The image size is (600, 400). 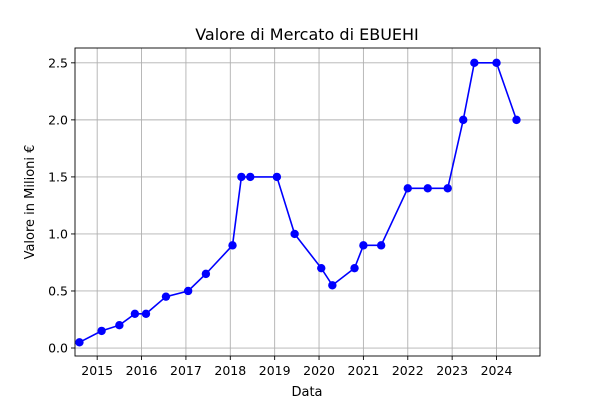 I want to click on x-tick-label: 2021, so click(x=364, y=370).